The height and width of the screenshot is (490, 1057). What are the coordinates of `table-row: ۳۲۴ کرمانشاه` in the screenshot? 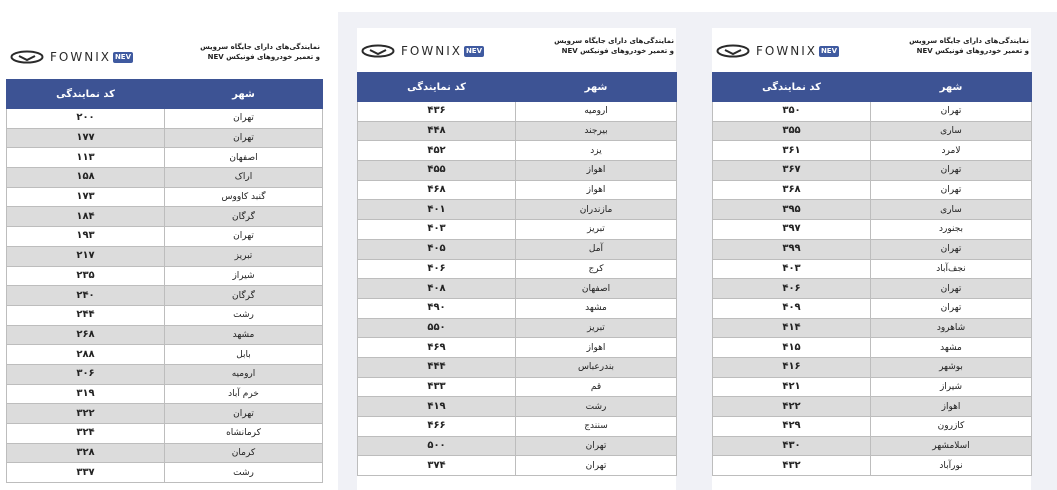 It's located at (164, 433).